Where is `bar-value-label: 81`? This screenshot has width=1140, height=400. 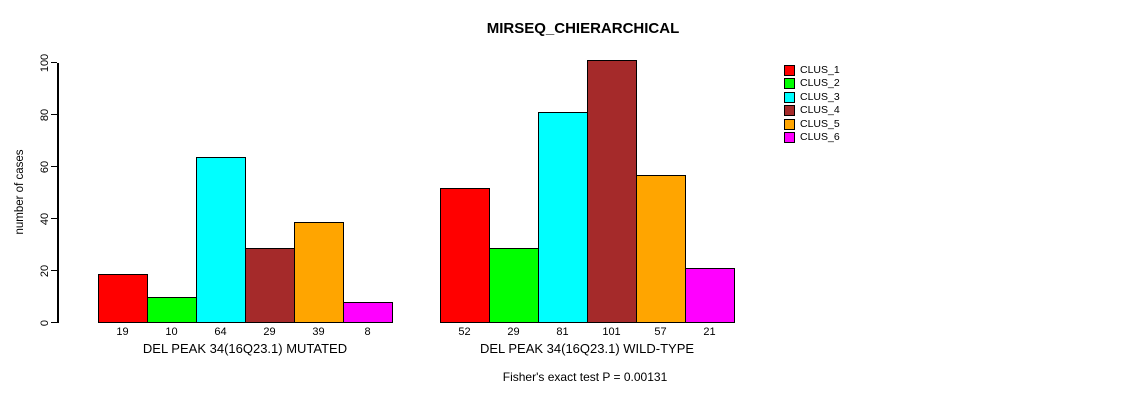
bar-value-label: 81 is located at coordinates (562, 332).